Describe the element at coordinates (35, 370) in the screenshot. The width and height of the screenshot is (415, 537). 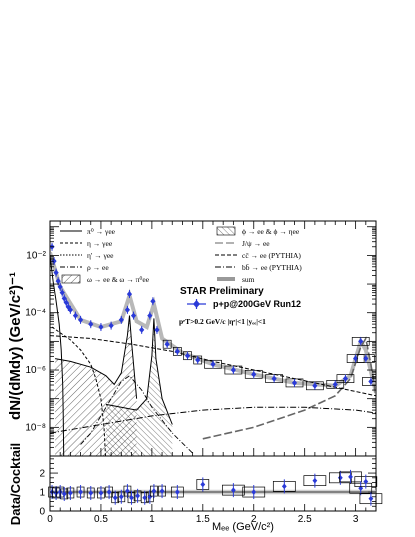
I see `y-tick-label: 10⁻⁶` at that location.